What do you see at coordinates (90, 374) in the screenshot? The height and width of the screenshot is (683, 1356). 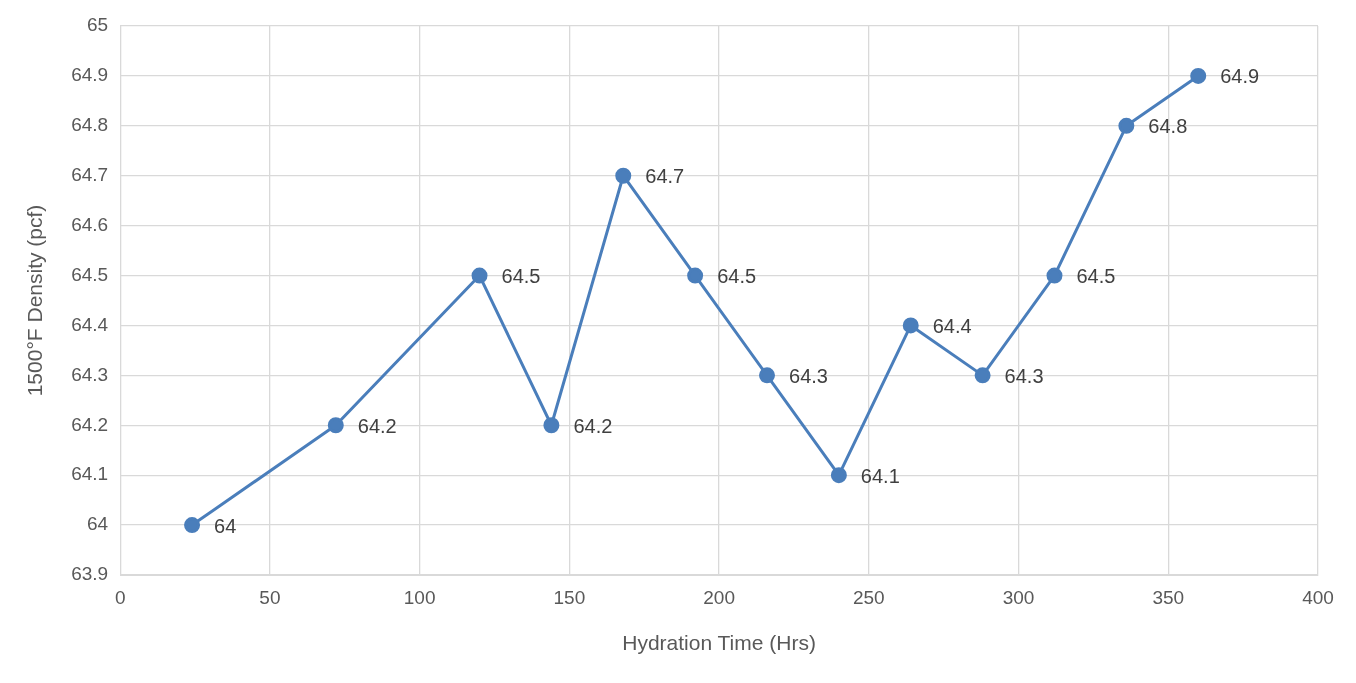 I see `y-tick-label: 64.3` at bounding box center [90, 374].